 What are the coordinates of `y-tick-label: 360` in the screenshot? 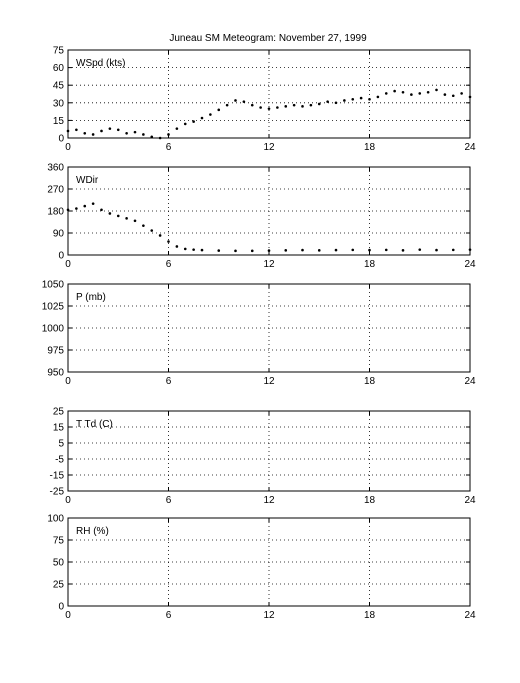 It's located at (55, 168).